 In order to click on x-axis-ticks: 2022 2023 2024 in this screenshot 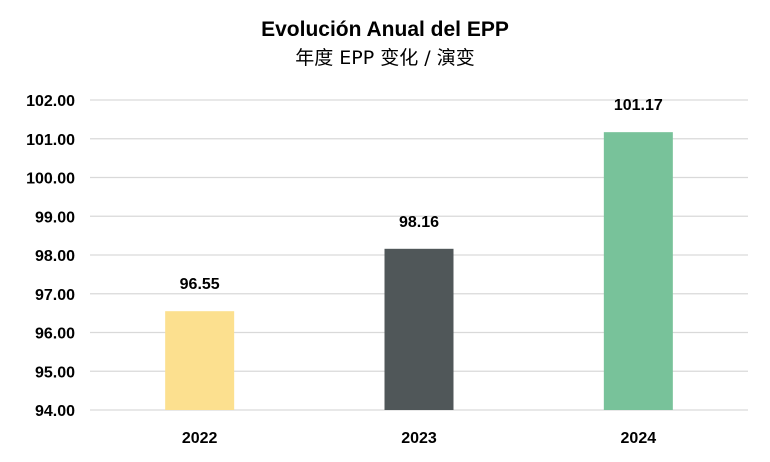, I will do `click(419, 438)`.